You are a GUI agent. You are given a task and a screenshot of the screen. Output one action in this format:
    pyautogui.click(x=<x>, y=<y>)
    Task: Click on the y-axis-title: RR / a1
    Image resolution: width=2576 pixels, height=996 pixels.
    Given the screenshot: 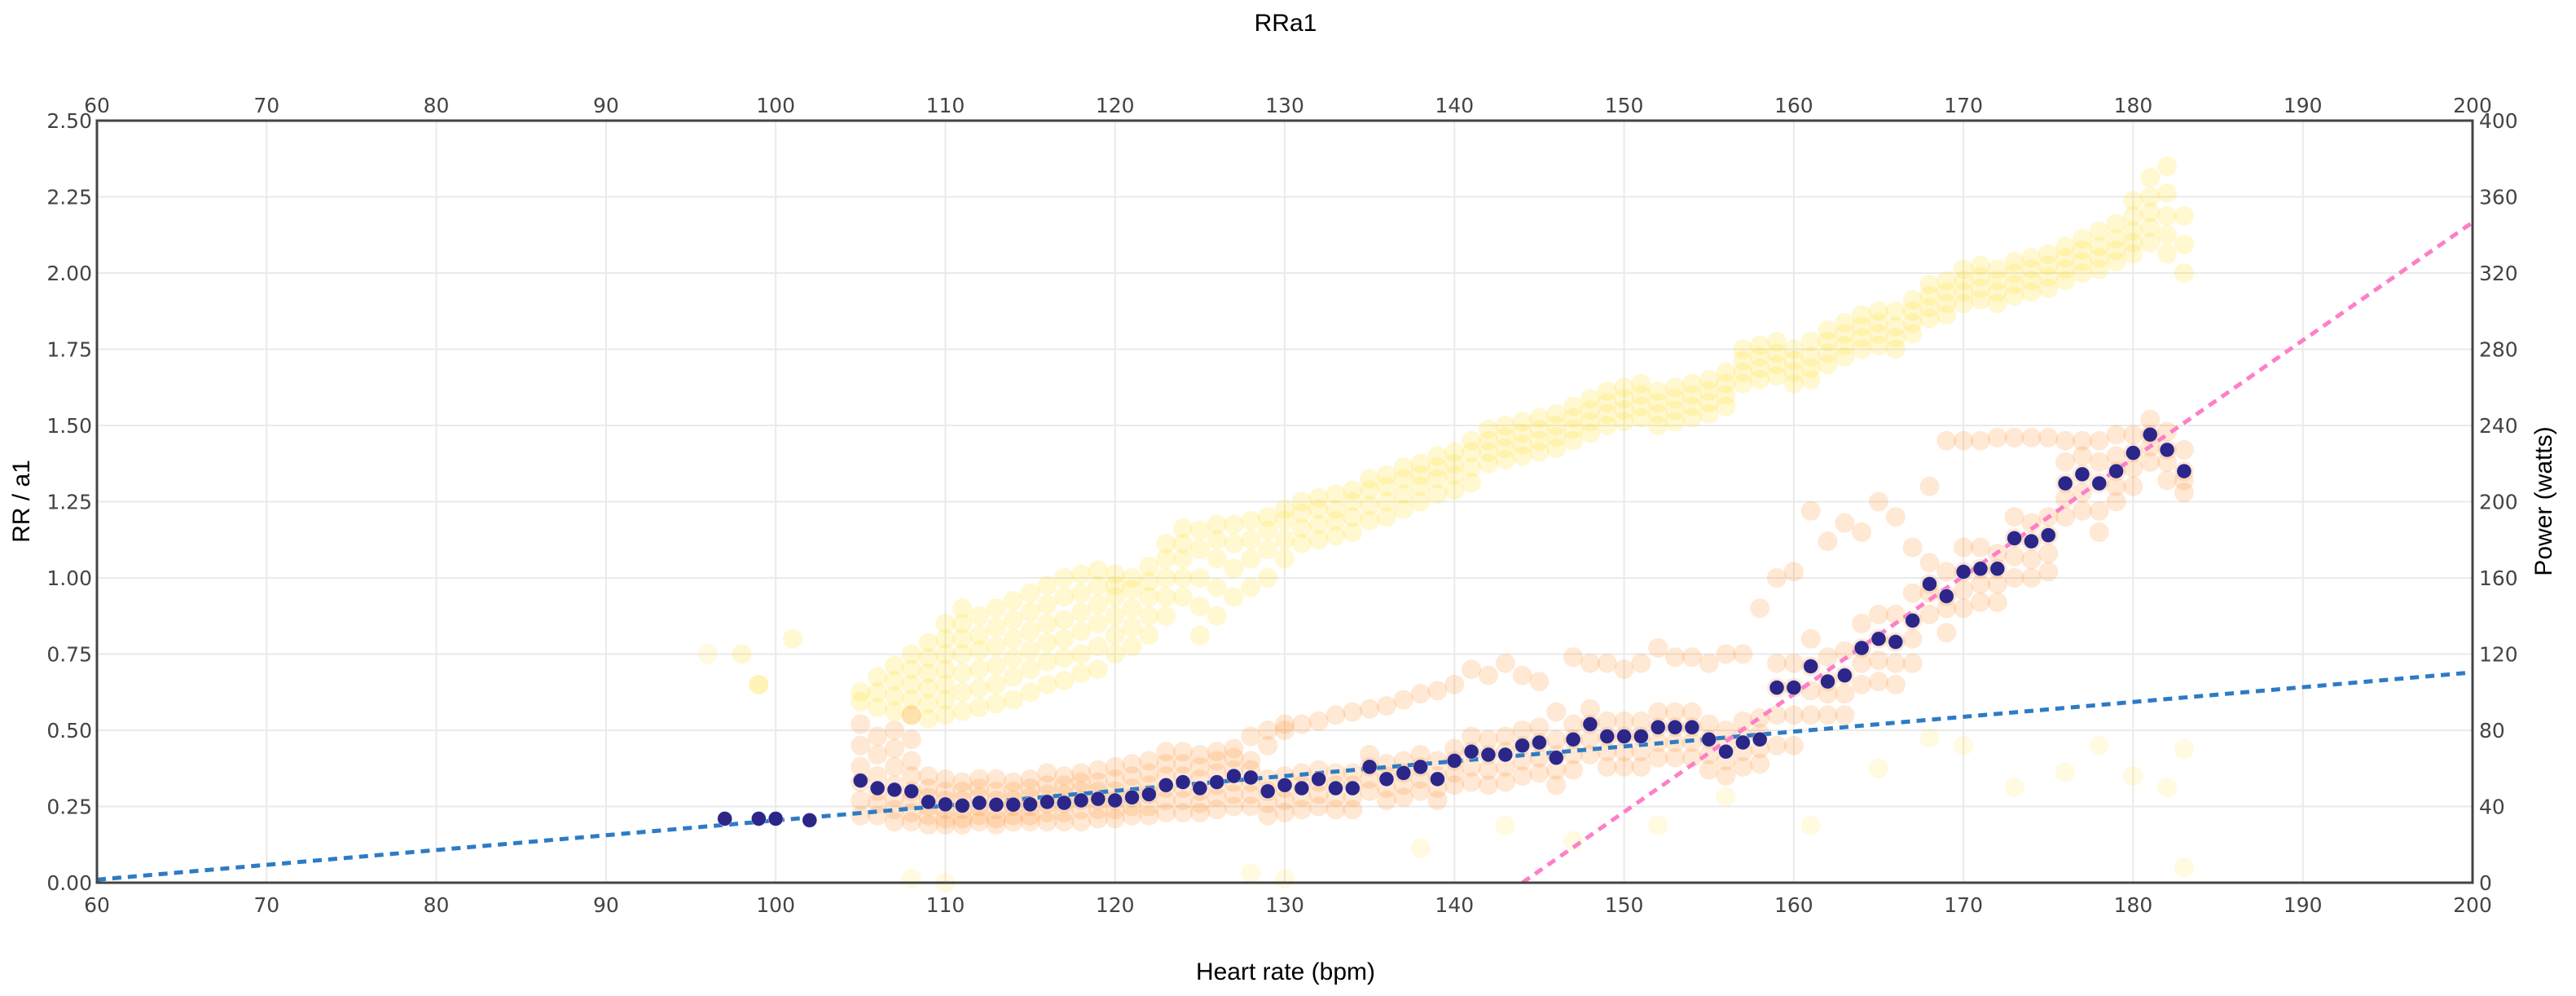 What is the action you would take?
    pyautogui.click(x=21, y=502)
    